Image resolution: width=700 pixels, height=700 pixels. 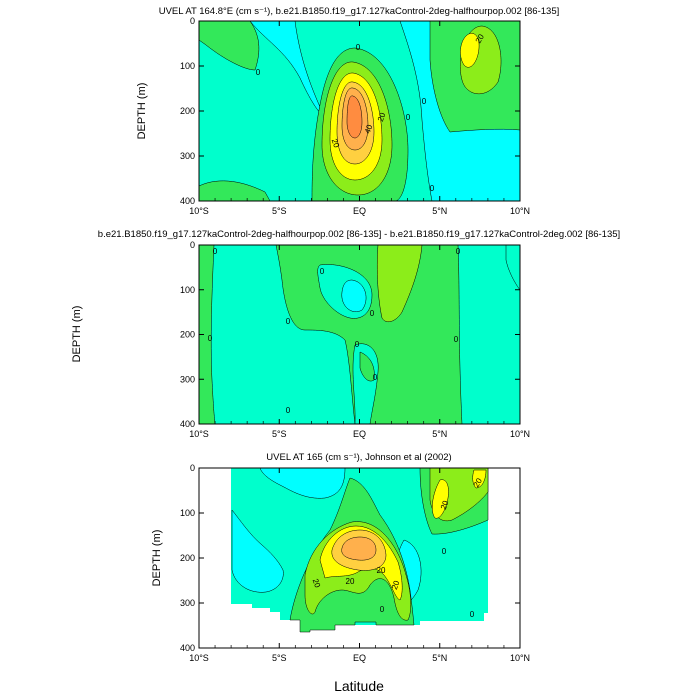 I want to click on panel-1-westward-region, so click(x=287, y=70).